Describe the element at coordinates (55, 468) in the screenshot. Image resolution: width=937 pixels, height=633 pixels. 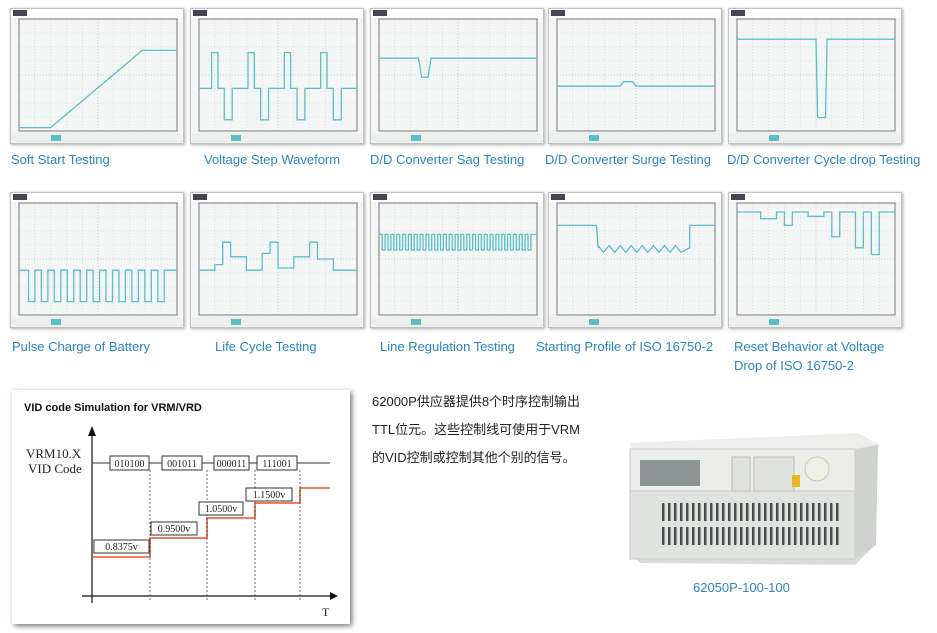
I see `vid-ylabel-2: VID Code` at that location.